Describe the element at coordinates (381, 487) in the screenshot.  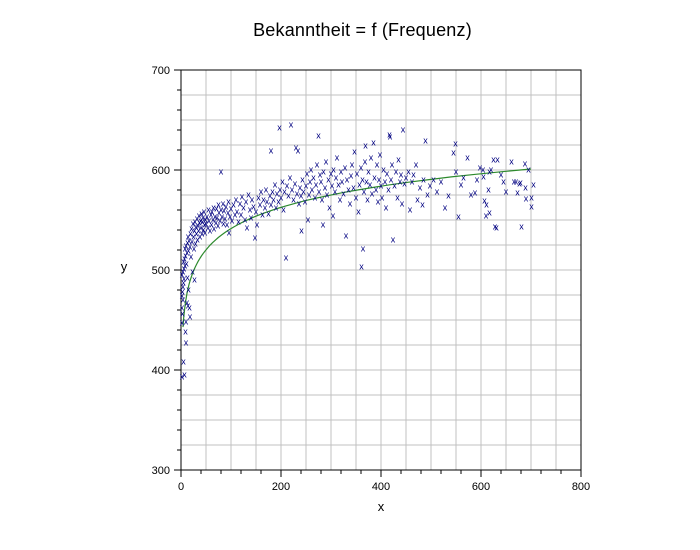
I see `x-tick-label: 400` at that location.